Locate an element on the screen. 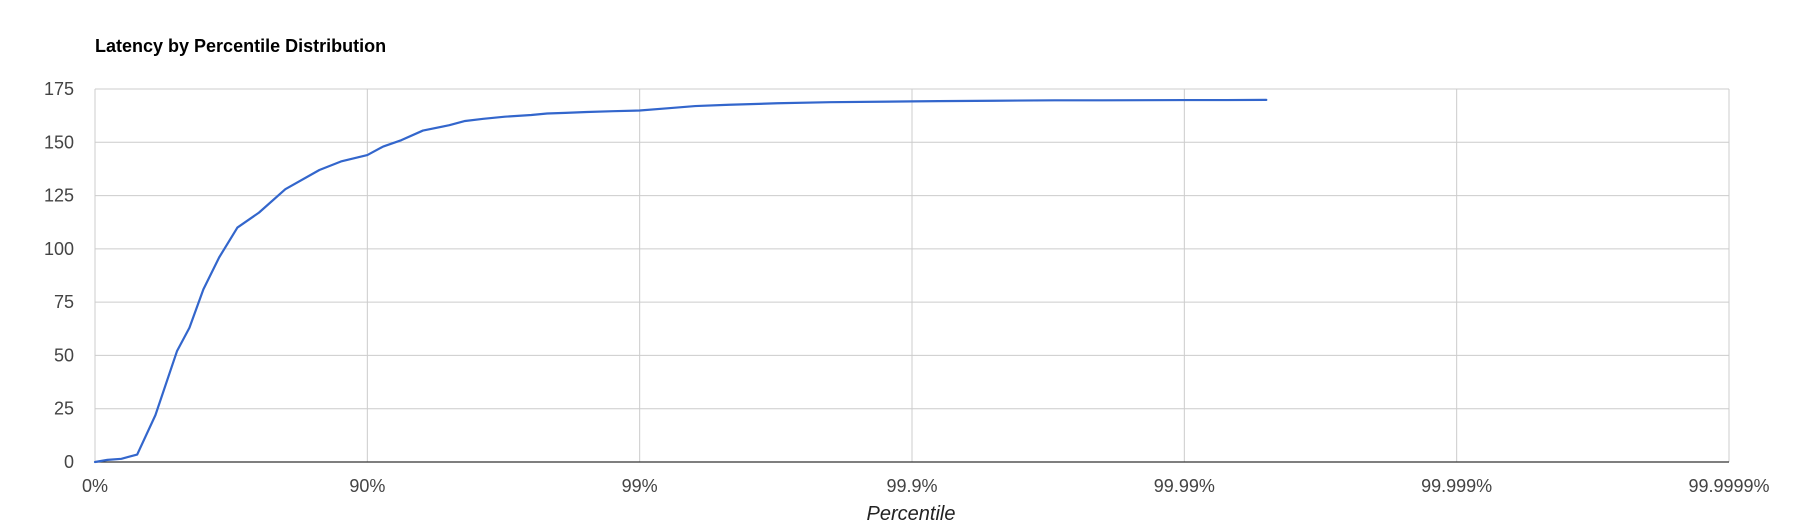 The image size is (1805, 524). y-tick-label: 75 is located at coordinates (64, 302).